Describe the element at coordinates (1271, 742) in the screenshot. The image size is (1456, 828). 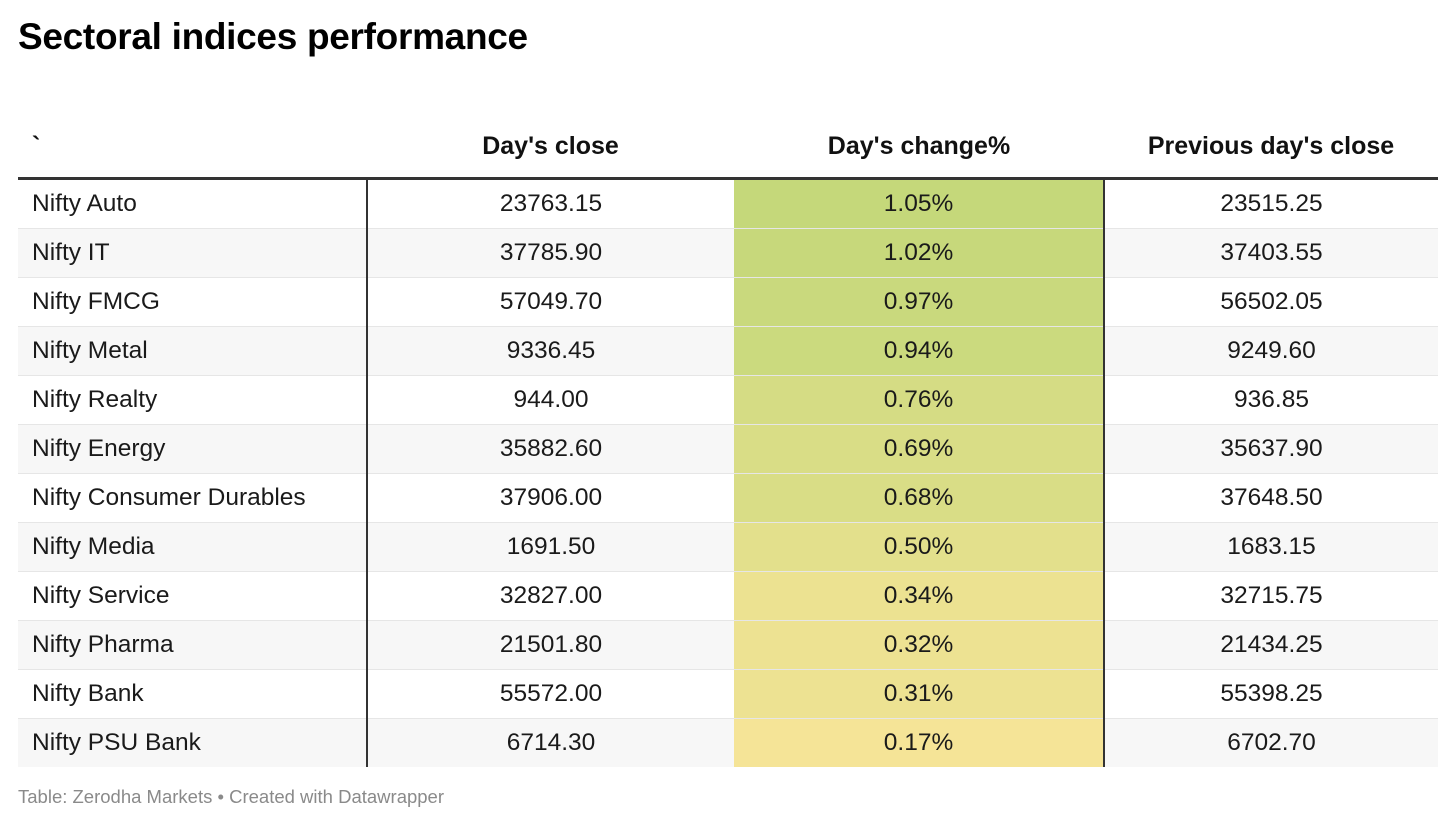
I see `prev-close-cell: 6702.70` at that location.